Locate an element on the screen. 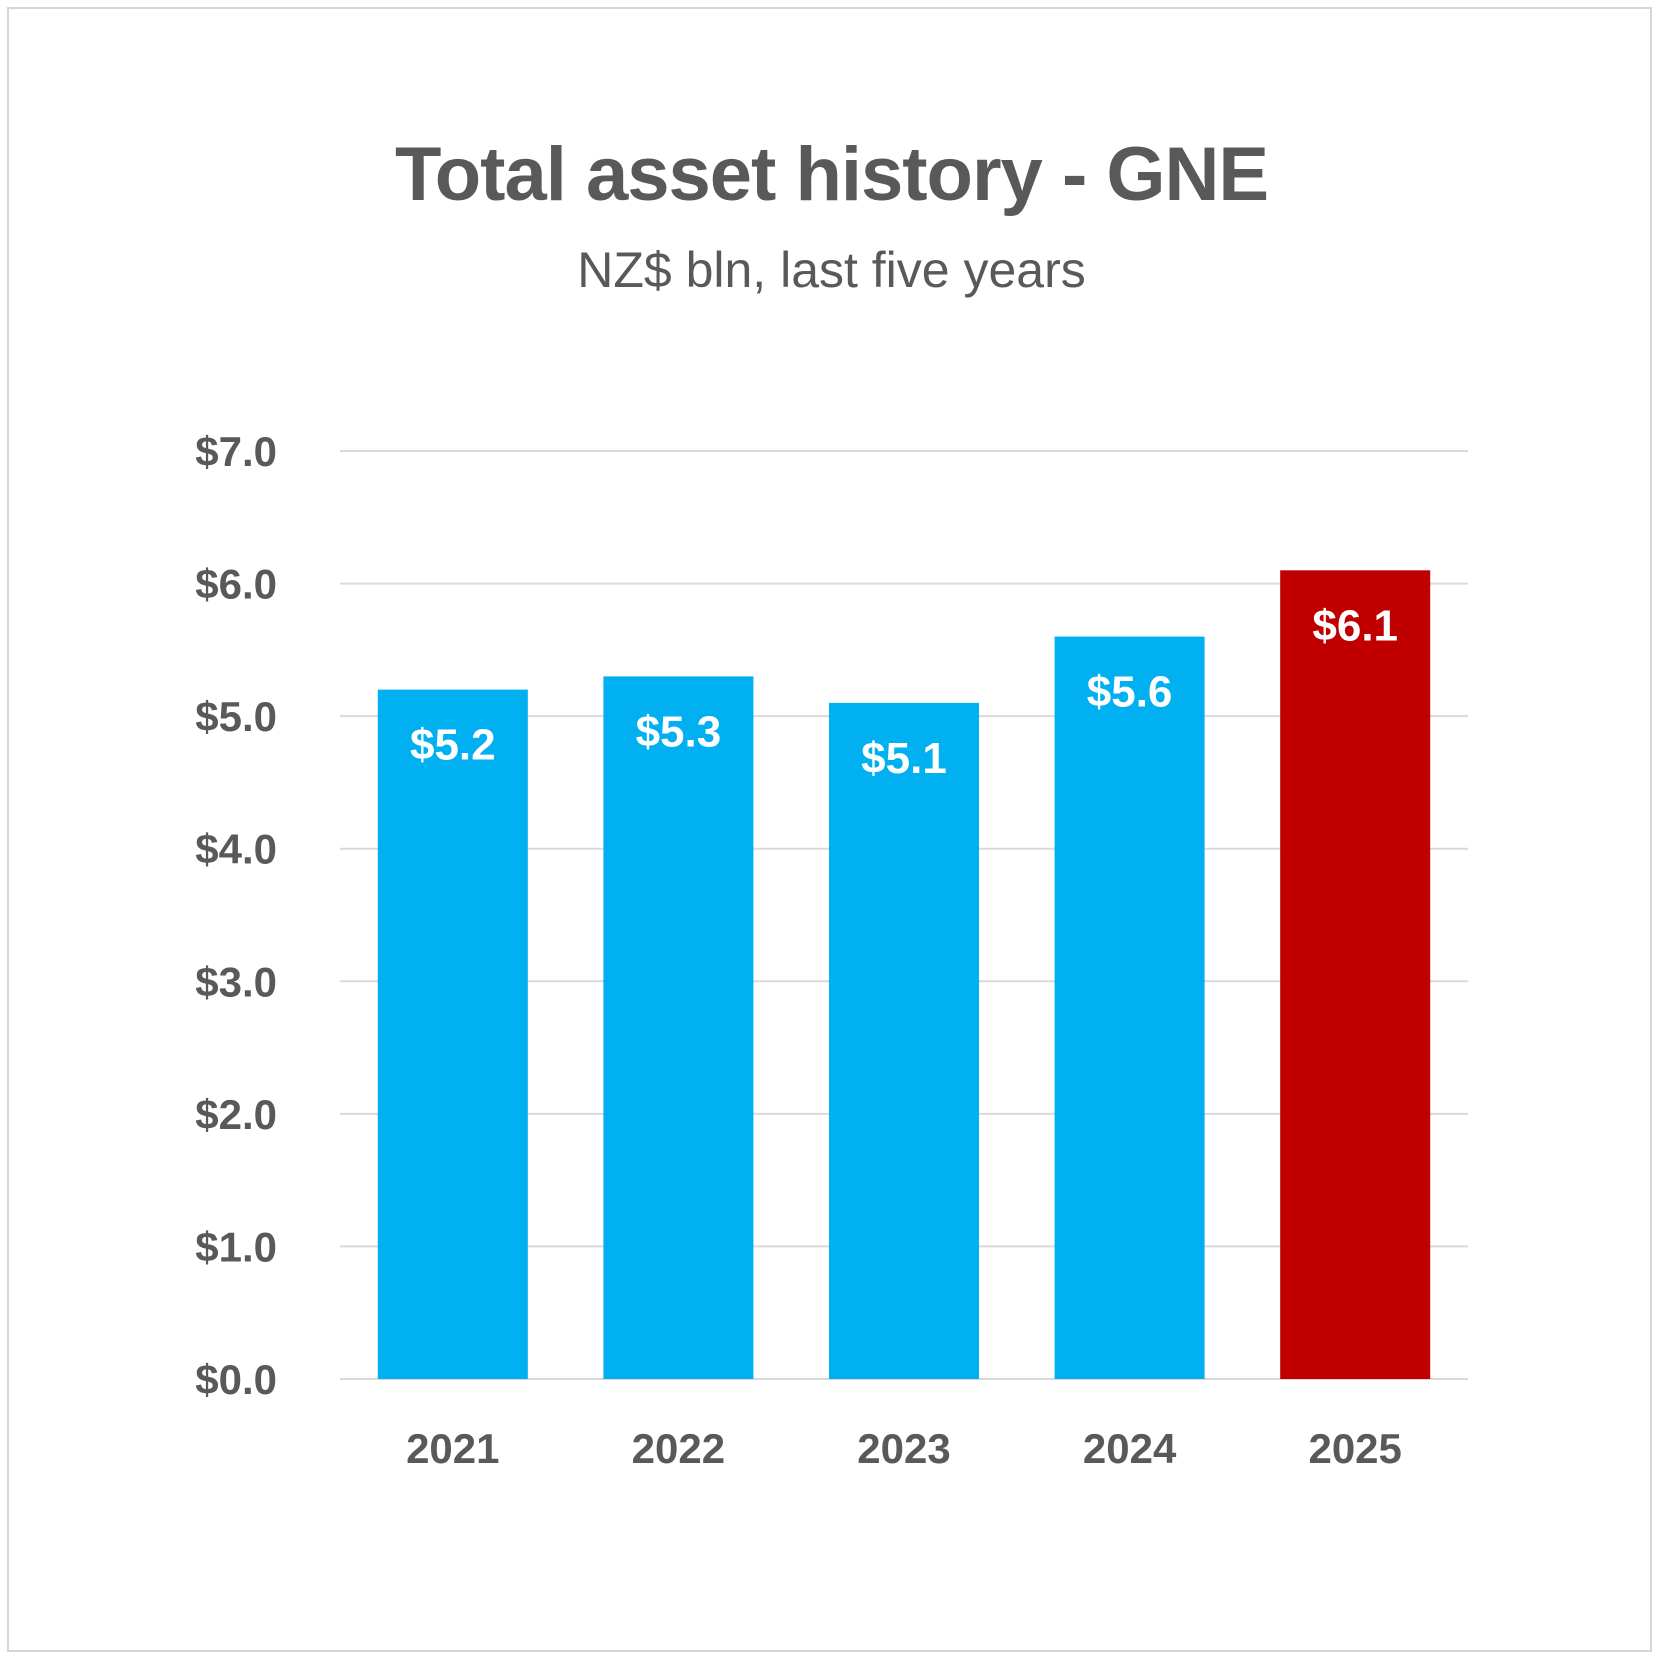 The width and height of the screenshot is (1663, 1663). y-tick-label: $3.0 is located at coordinates (236, 981).